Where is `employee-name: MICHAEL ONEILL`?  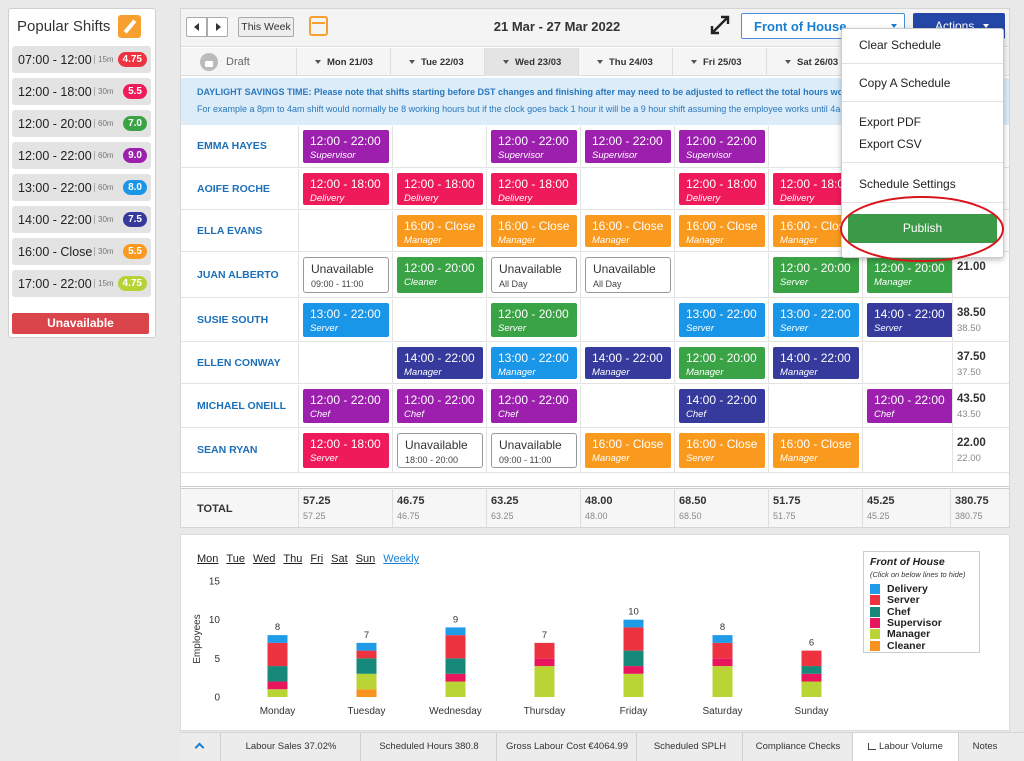 employee-name: MICHAEL ONEILL is located at coordinates (242, 405).